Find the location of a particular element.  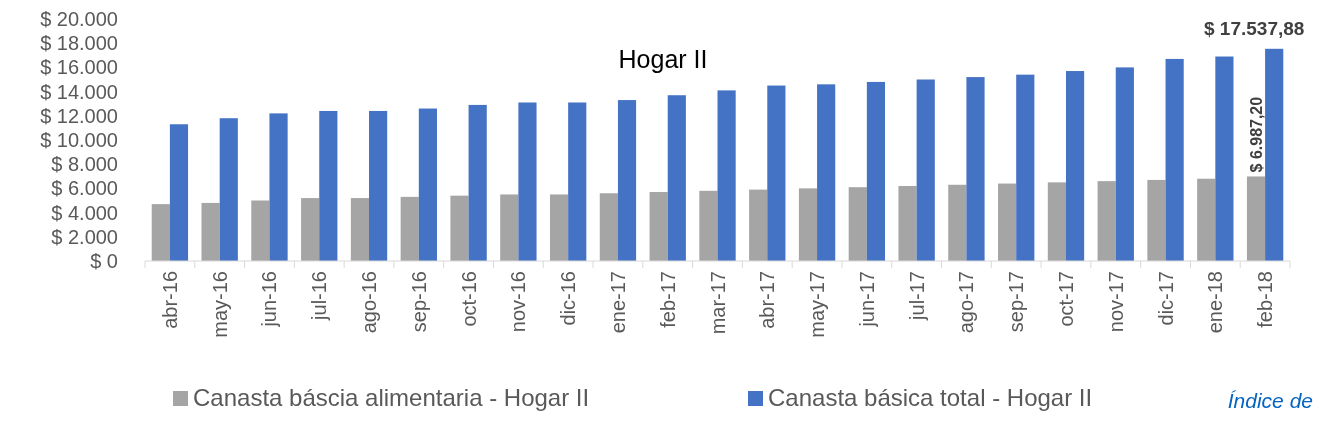

legend-label: Canasta báscia alimentaria - Hogar II is located at coordinates (391, 397).